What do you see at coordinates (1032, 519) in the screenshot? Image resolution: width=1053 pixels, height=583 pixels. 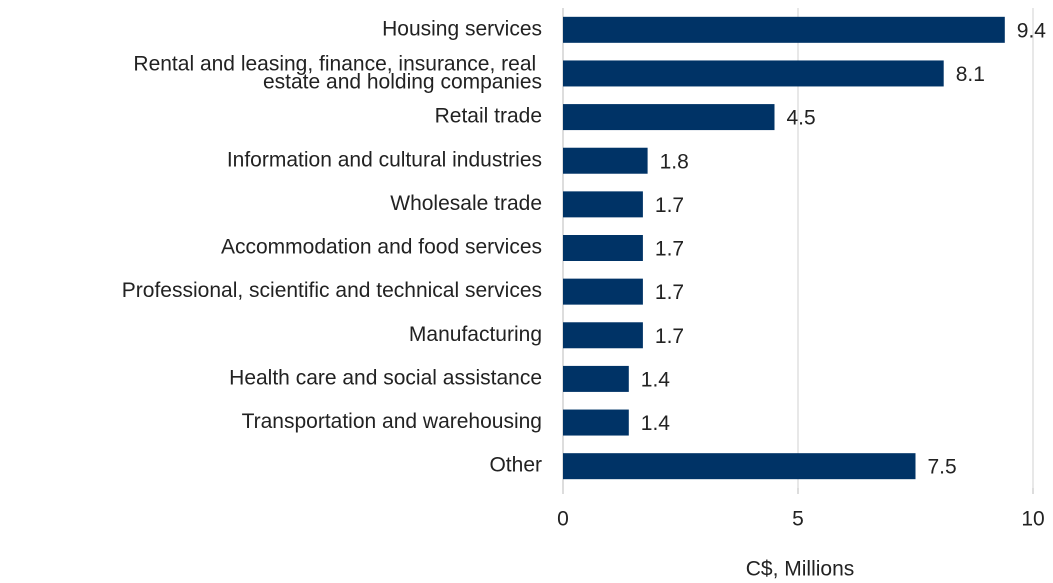 I see `x-tick-label: 10` at bounding box center [1032, 519].